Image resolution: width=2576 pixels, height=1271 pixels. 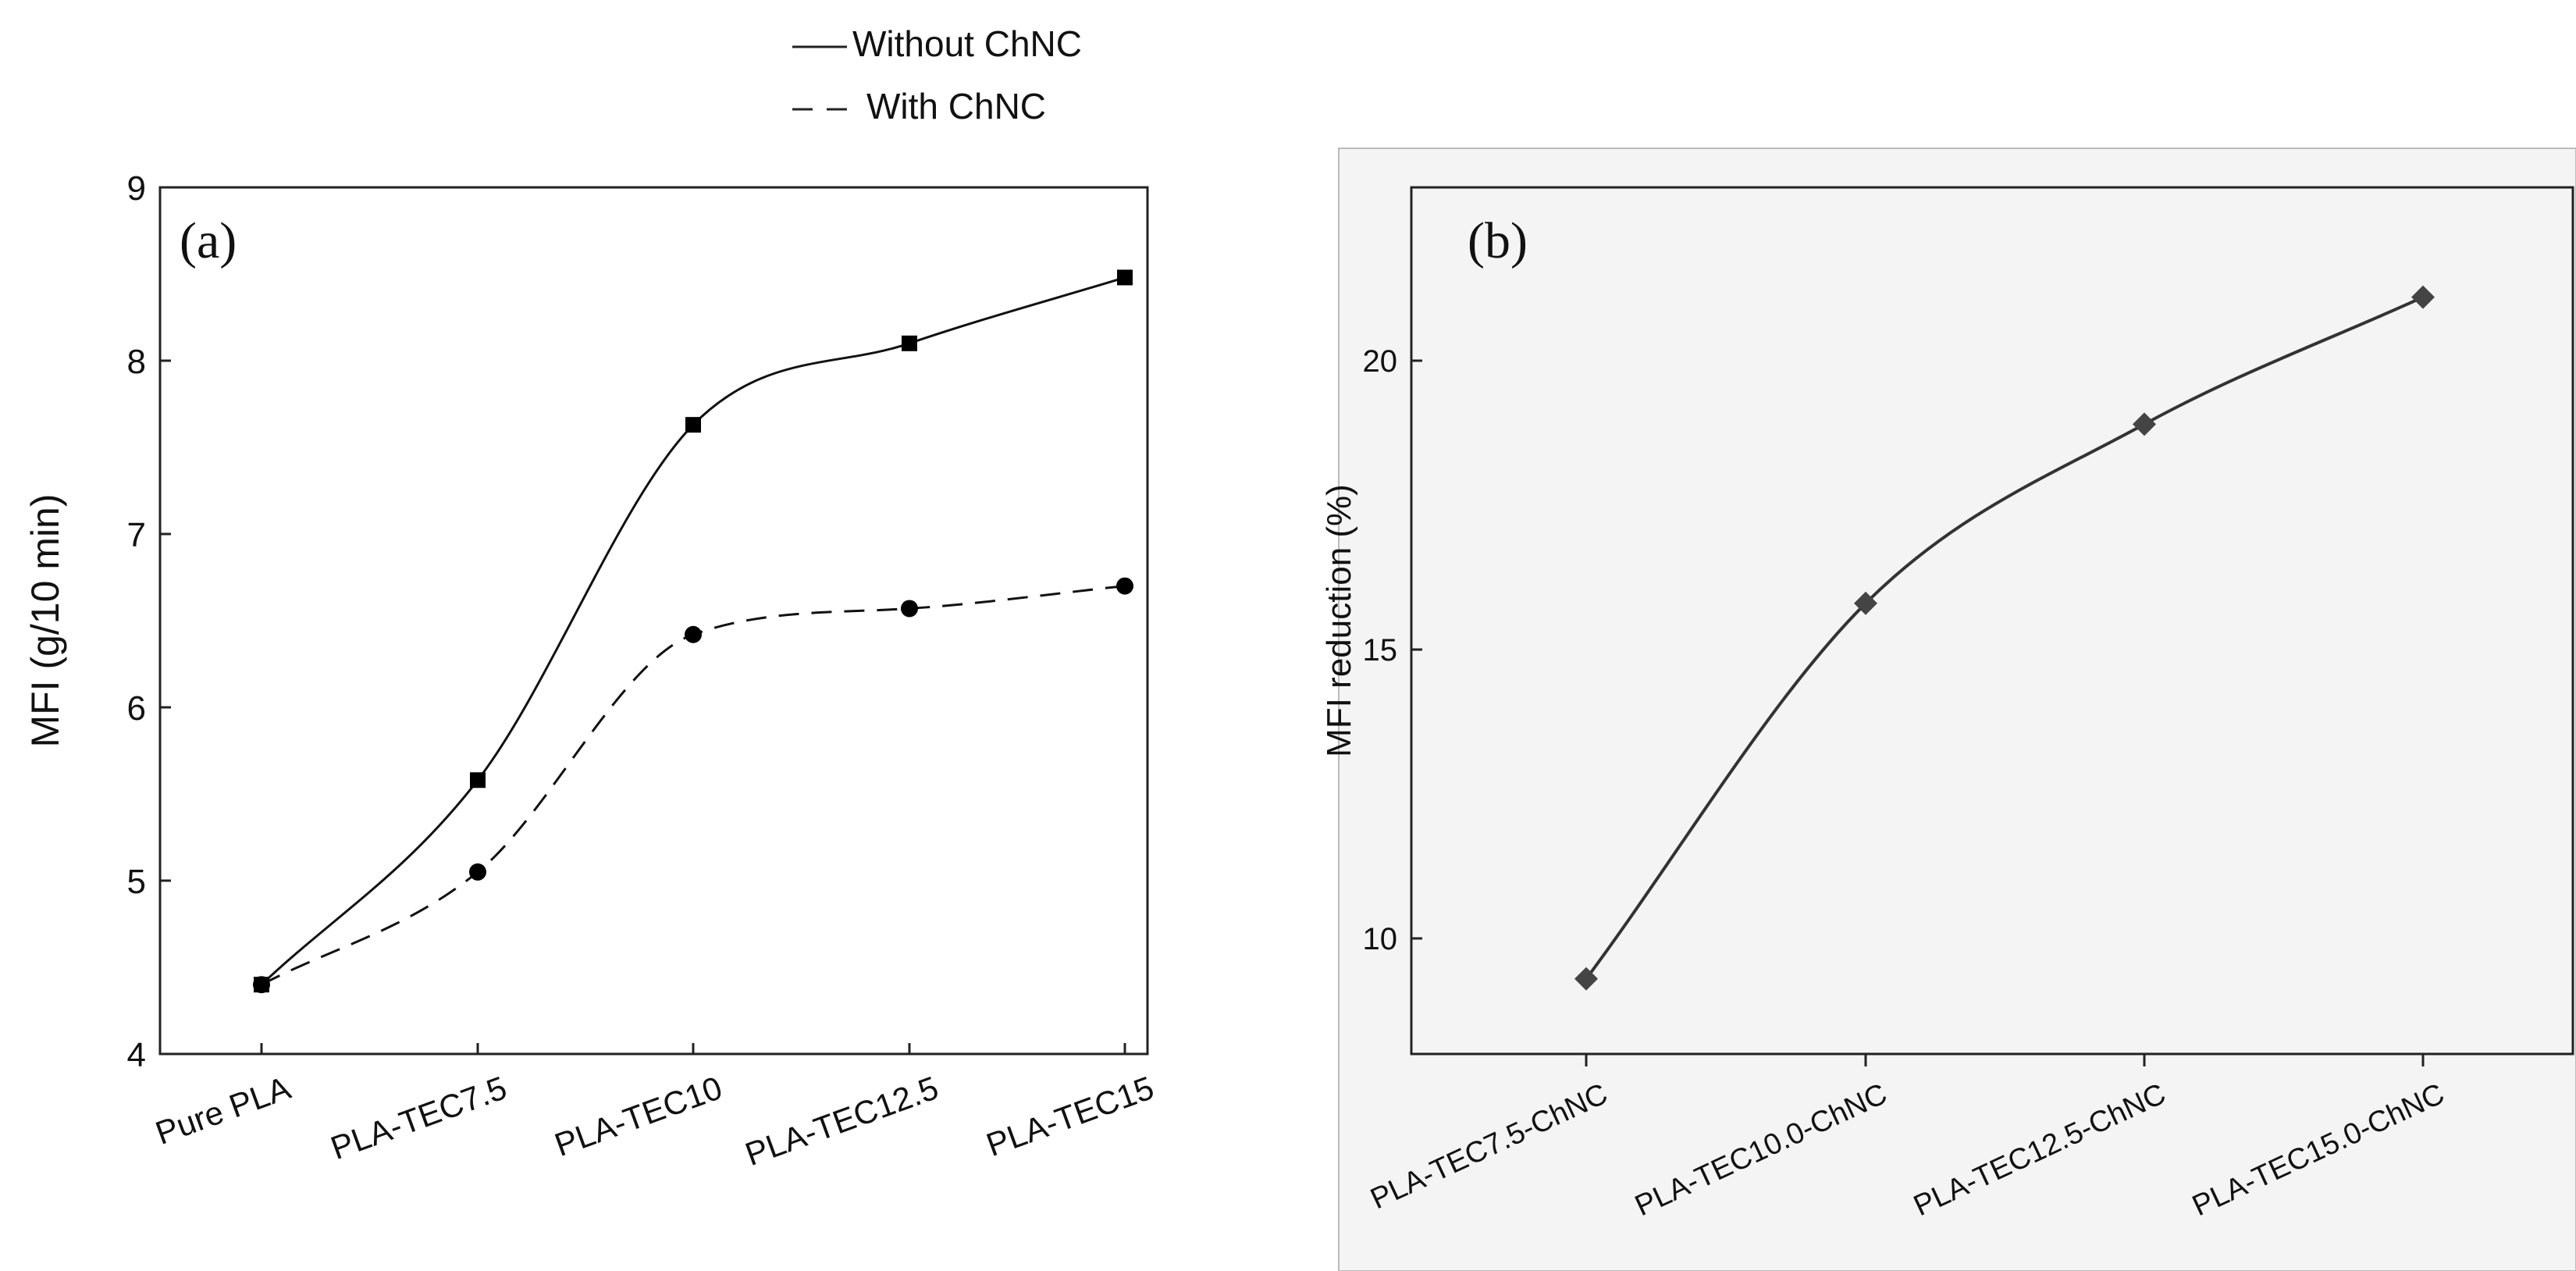 What do you see at coordinates (223, 1110) in the screenshot?
I see `chart-a-x-tick-label: Pure PLA` at bounding box center [223, 1110].